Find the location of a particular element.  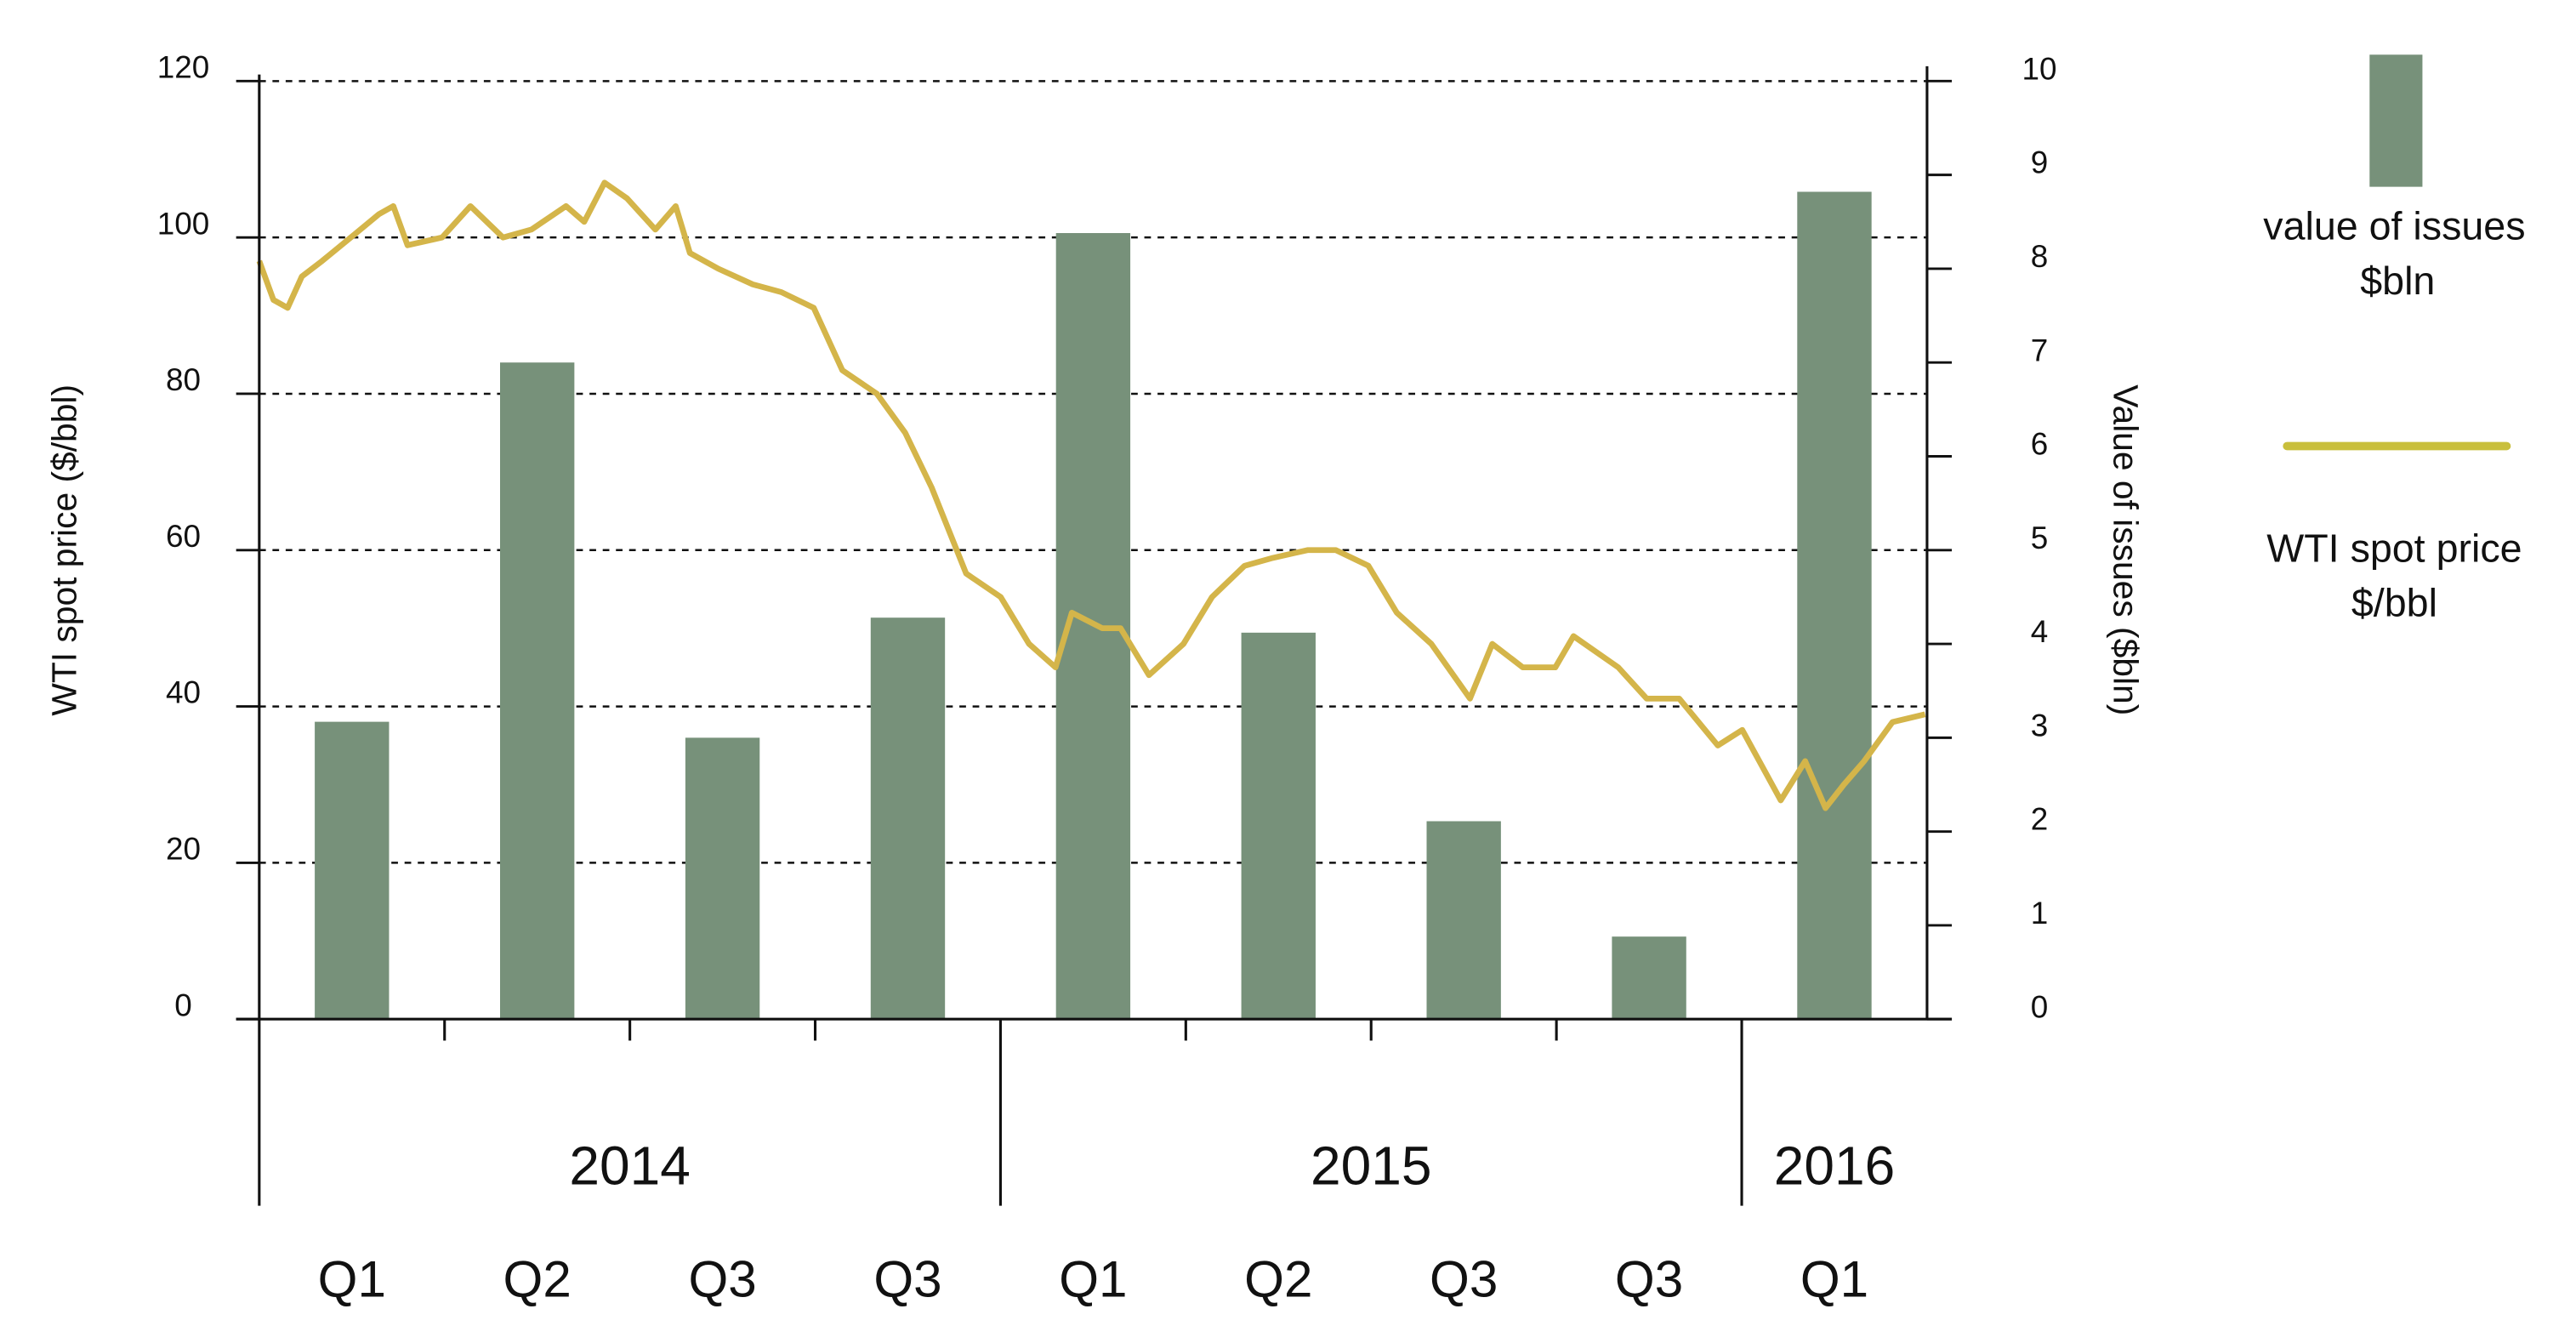

right-tick-label: 6 is located at coordinates (2040, 444).